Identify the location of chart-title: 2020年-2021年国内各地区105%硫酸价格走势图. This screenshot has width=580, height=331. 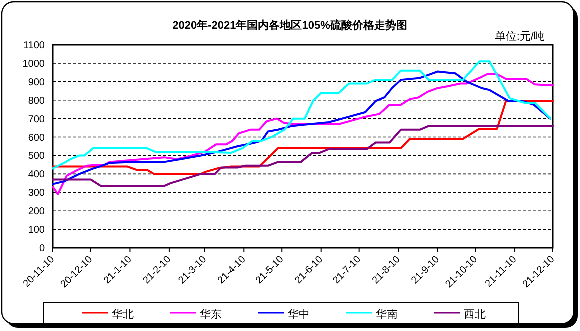
(290, 25).